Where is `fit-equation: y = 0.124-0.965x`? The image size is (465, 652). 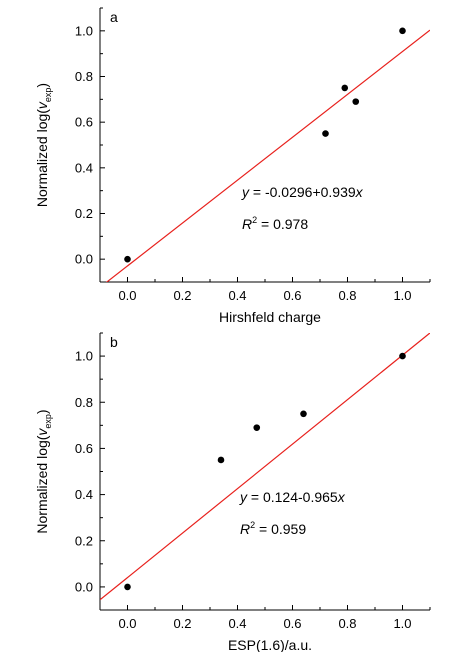 fit-equation: y = 0.124-0.965x is located at coordinates (292, 497).